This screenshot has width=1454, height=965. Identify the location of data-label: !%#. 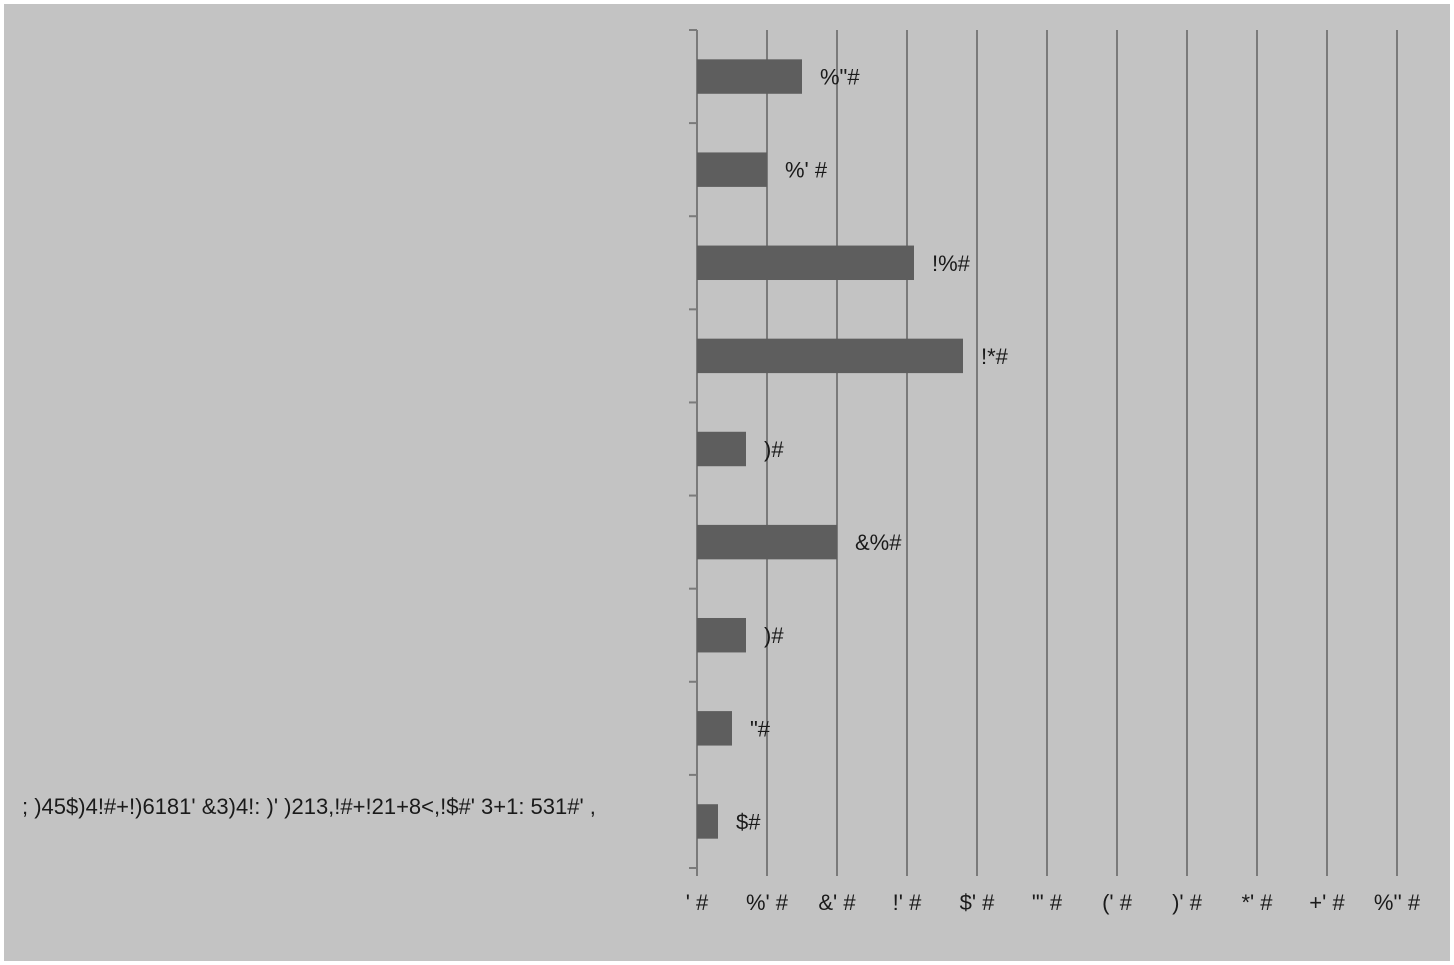
(951, 263).